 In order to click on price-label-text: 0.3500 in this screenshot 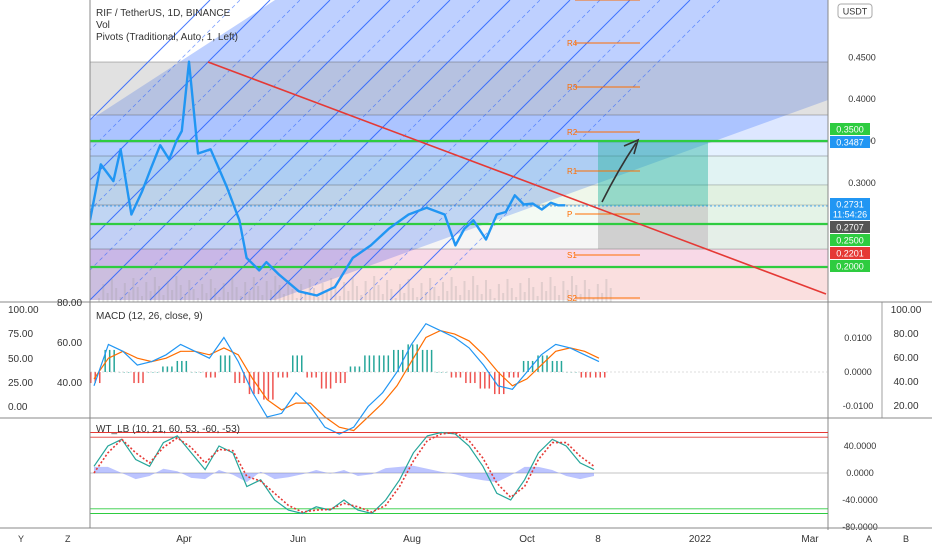, I will do `click(850, 130)`.